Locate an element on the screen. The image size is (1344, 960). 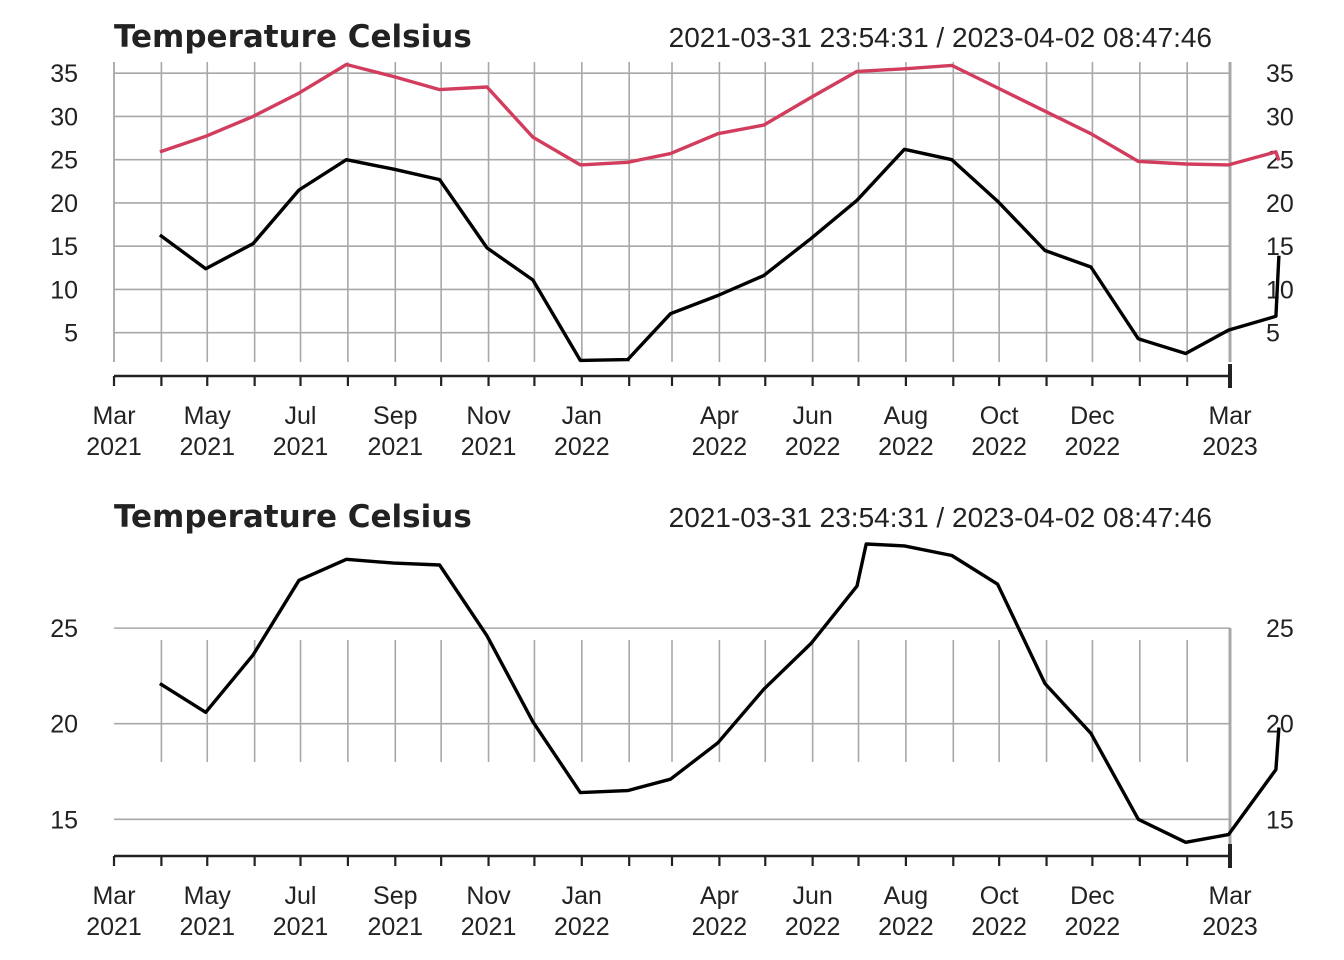
y-tick-label-left: 5 is located at coordinates (71, 334).